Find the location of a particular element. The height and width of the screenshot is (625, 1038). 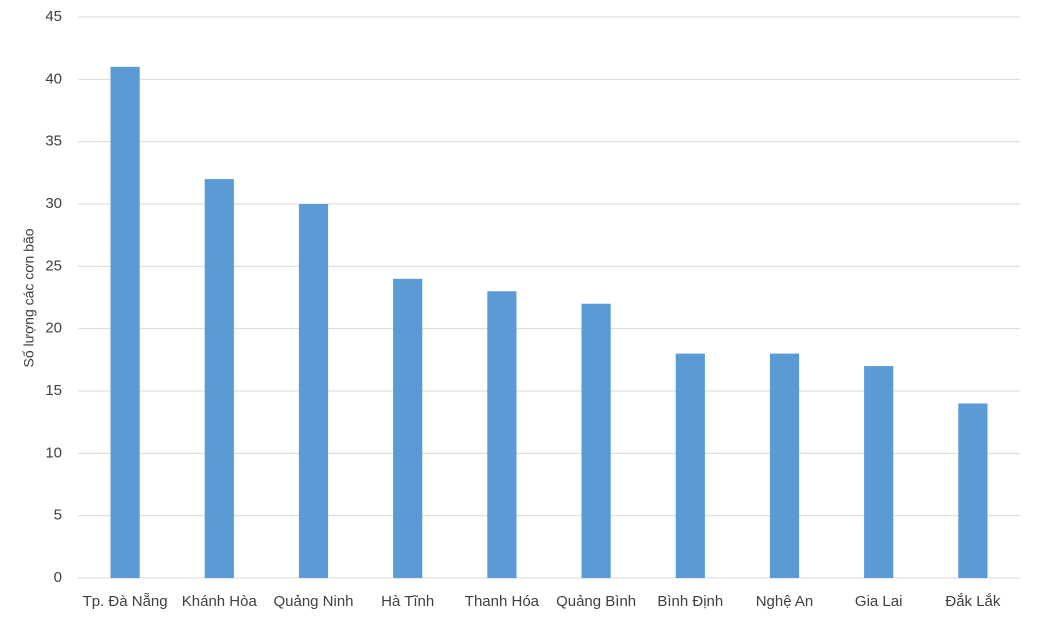

y-tick-label: 10 is located at coordinates (53, 452).